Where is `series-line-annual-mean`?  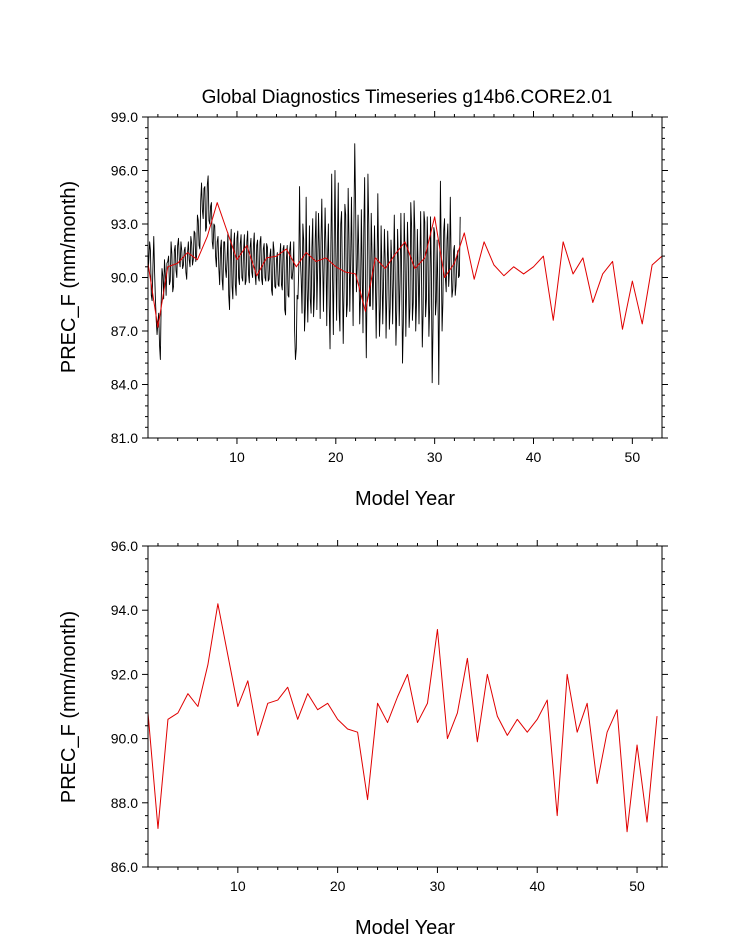
series-line-annual-mean is located at coordinates (405, 266).